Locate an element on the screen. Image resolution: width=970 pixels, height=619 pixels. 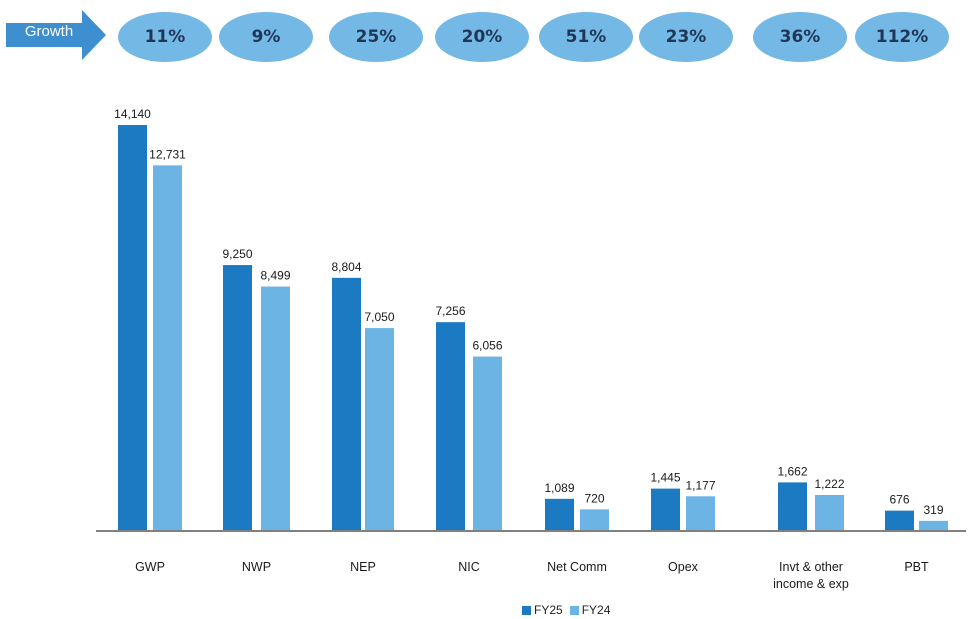
legend-swatch-fy24 is located at coordinates (574, 610).